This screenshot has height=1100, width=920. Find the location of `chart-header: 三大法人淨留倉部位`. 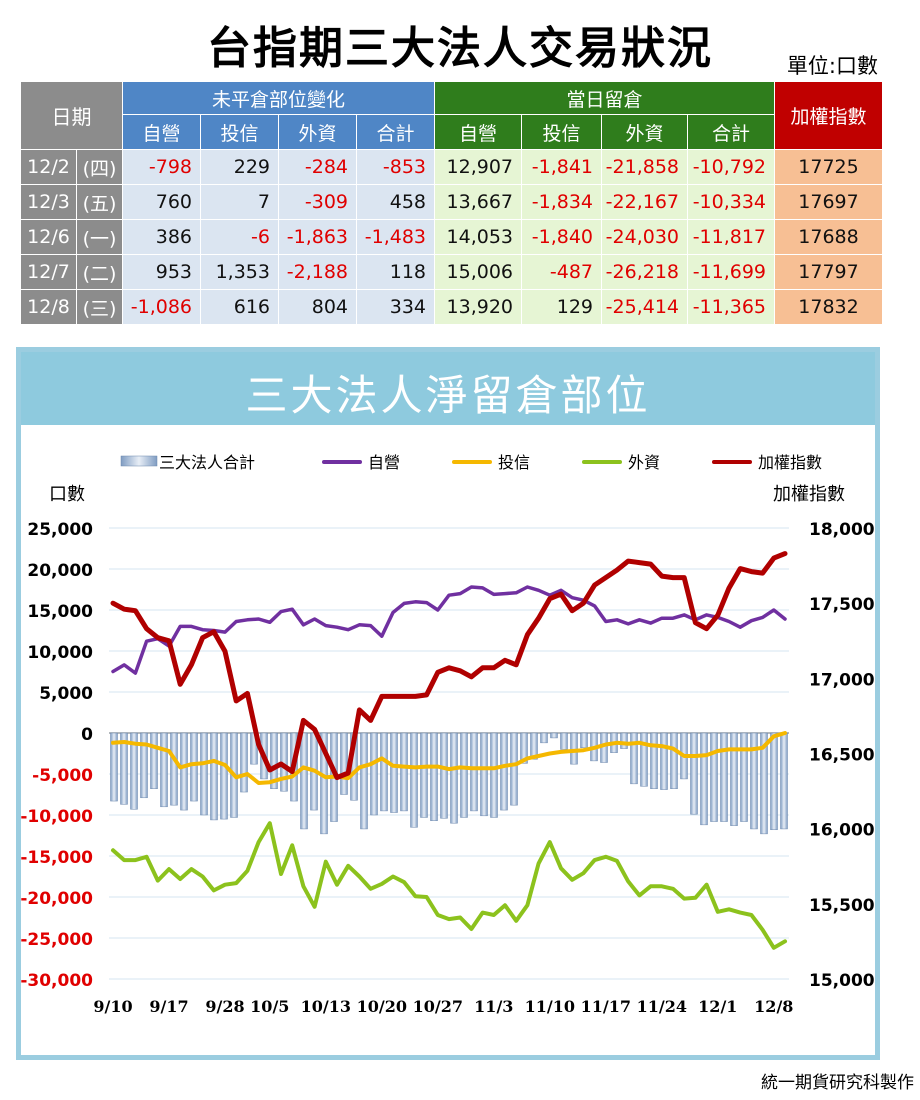

chart-header: 三大法人淨留倉部位 is located at coordinates (448, 388).